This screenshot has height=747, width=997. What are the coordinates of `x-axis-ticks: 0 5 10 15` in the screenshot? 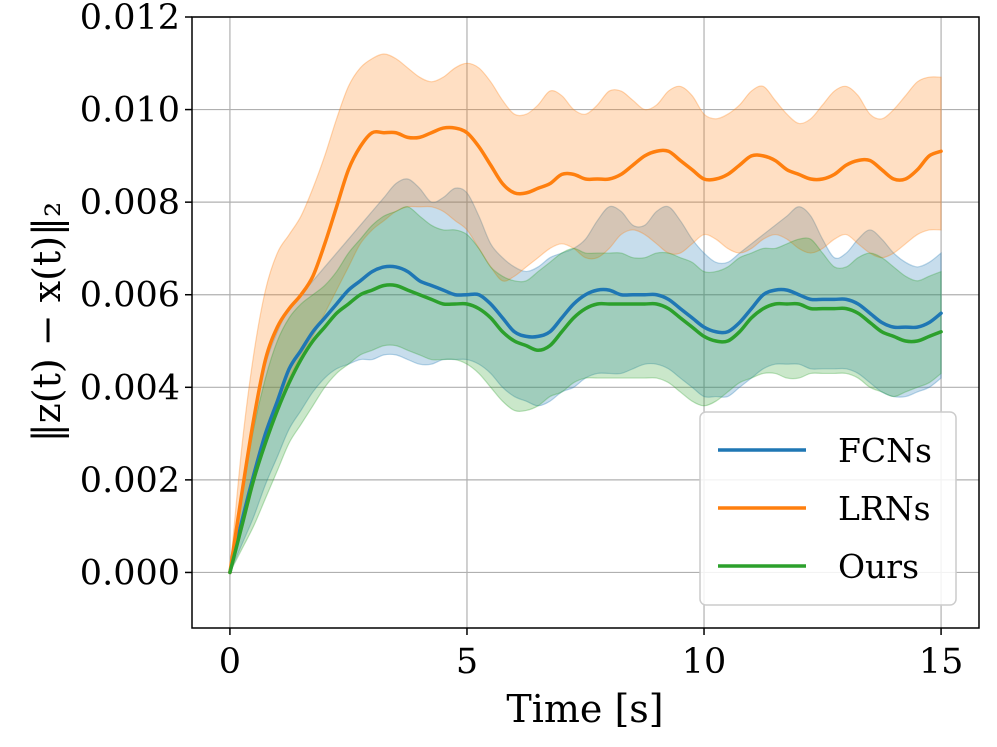 It's located at (591, 655).